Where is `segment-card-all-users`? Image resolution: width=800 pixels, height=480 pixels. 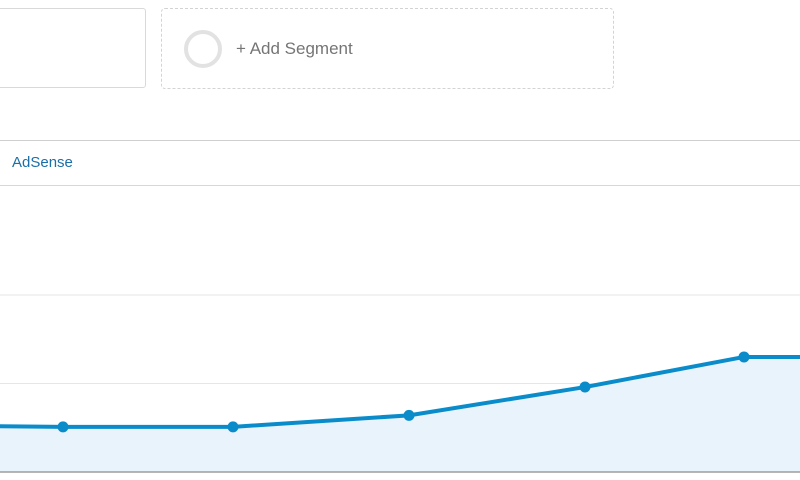 segment-card-all-users is located at coordinates (73, 48).